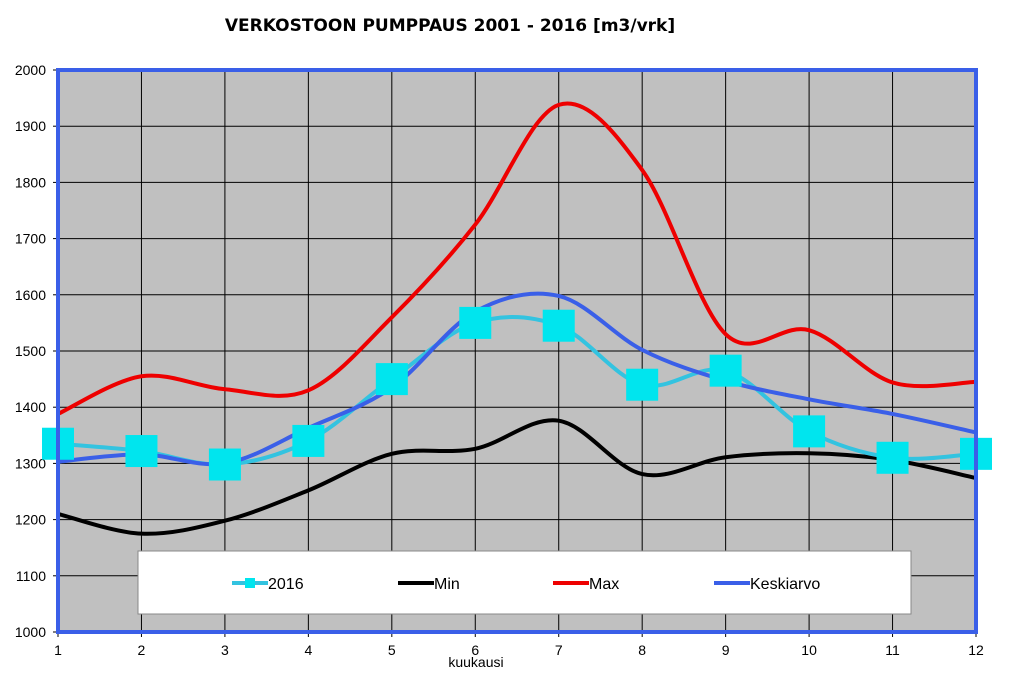  What do you see at coordinates (559, 650) in the screenshot?
I see `x-tick-label: 7` at bounding box center [559, 650].